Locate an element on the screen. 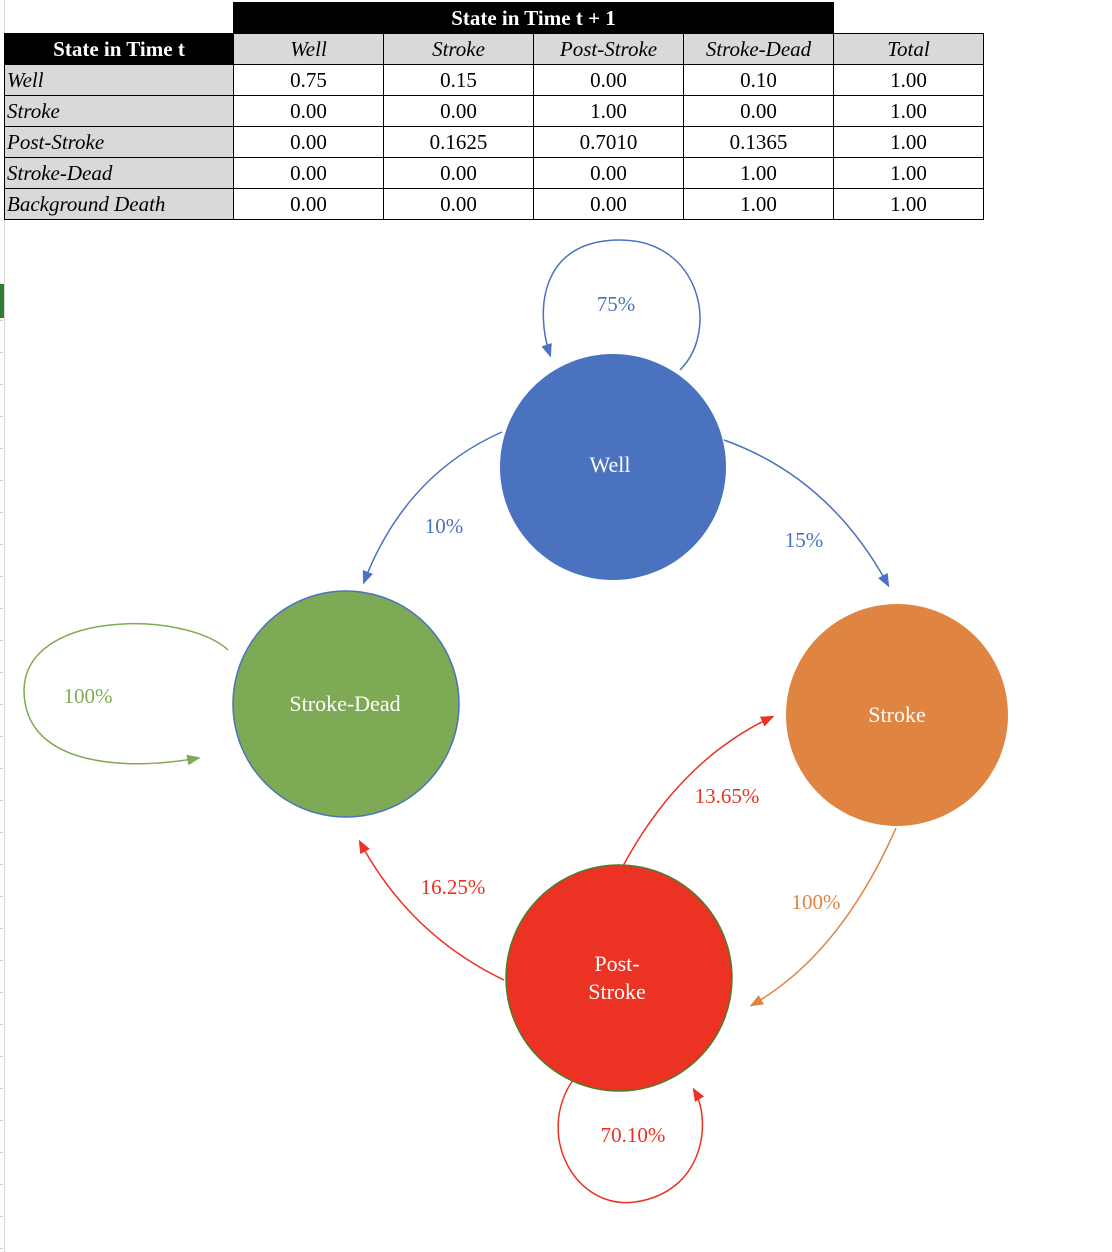 Image resolution: width=1112 pixels, height=1252 pixels. column-header: Well is located at coordinates (308, 49).